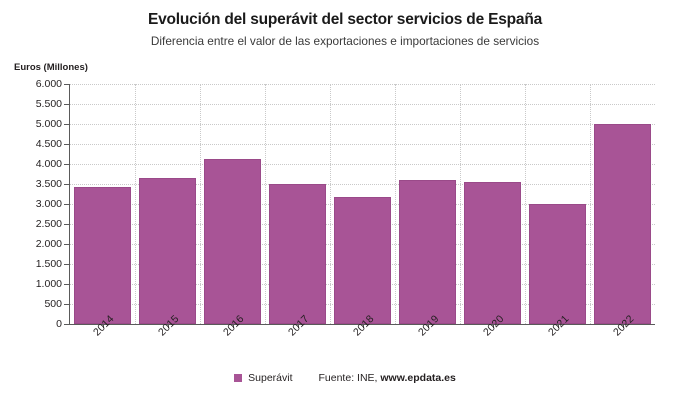  I want to click on legend-color-swatch-icon, so click(238, 378).